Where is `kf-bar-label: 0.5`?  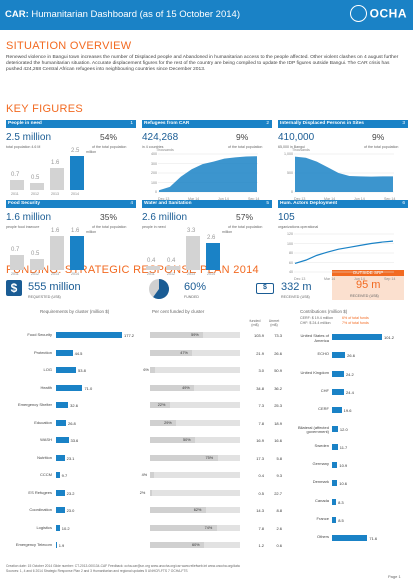 kf-bar-label: 0.5 is located at coordinates (35, 254).